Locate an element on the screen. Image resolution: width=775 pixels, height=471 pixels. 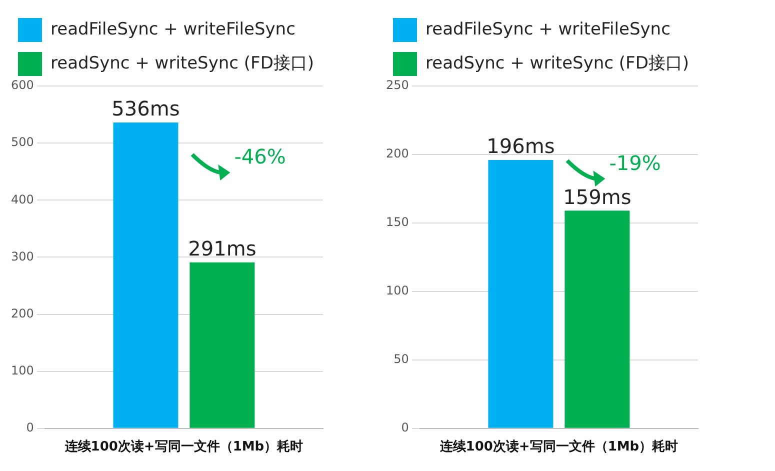
y-tick-label: 400 is located at coordinates (22, 199).